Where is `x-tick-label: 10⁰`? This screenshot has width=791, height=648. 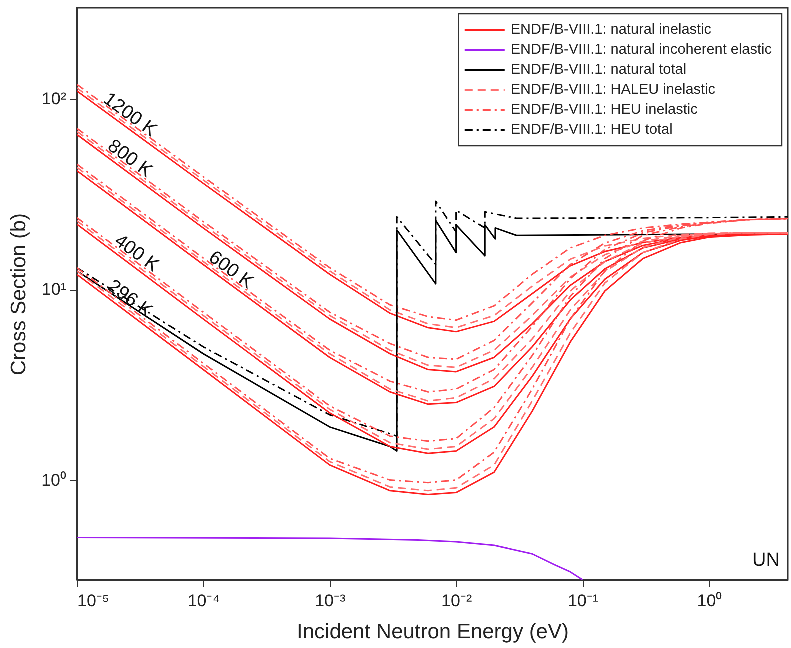 x-tick-label: 10⁰ is located at coordinates (709, 601).